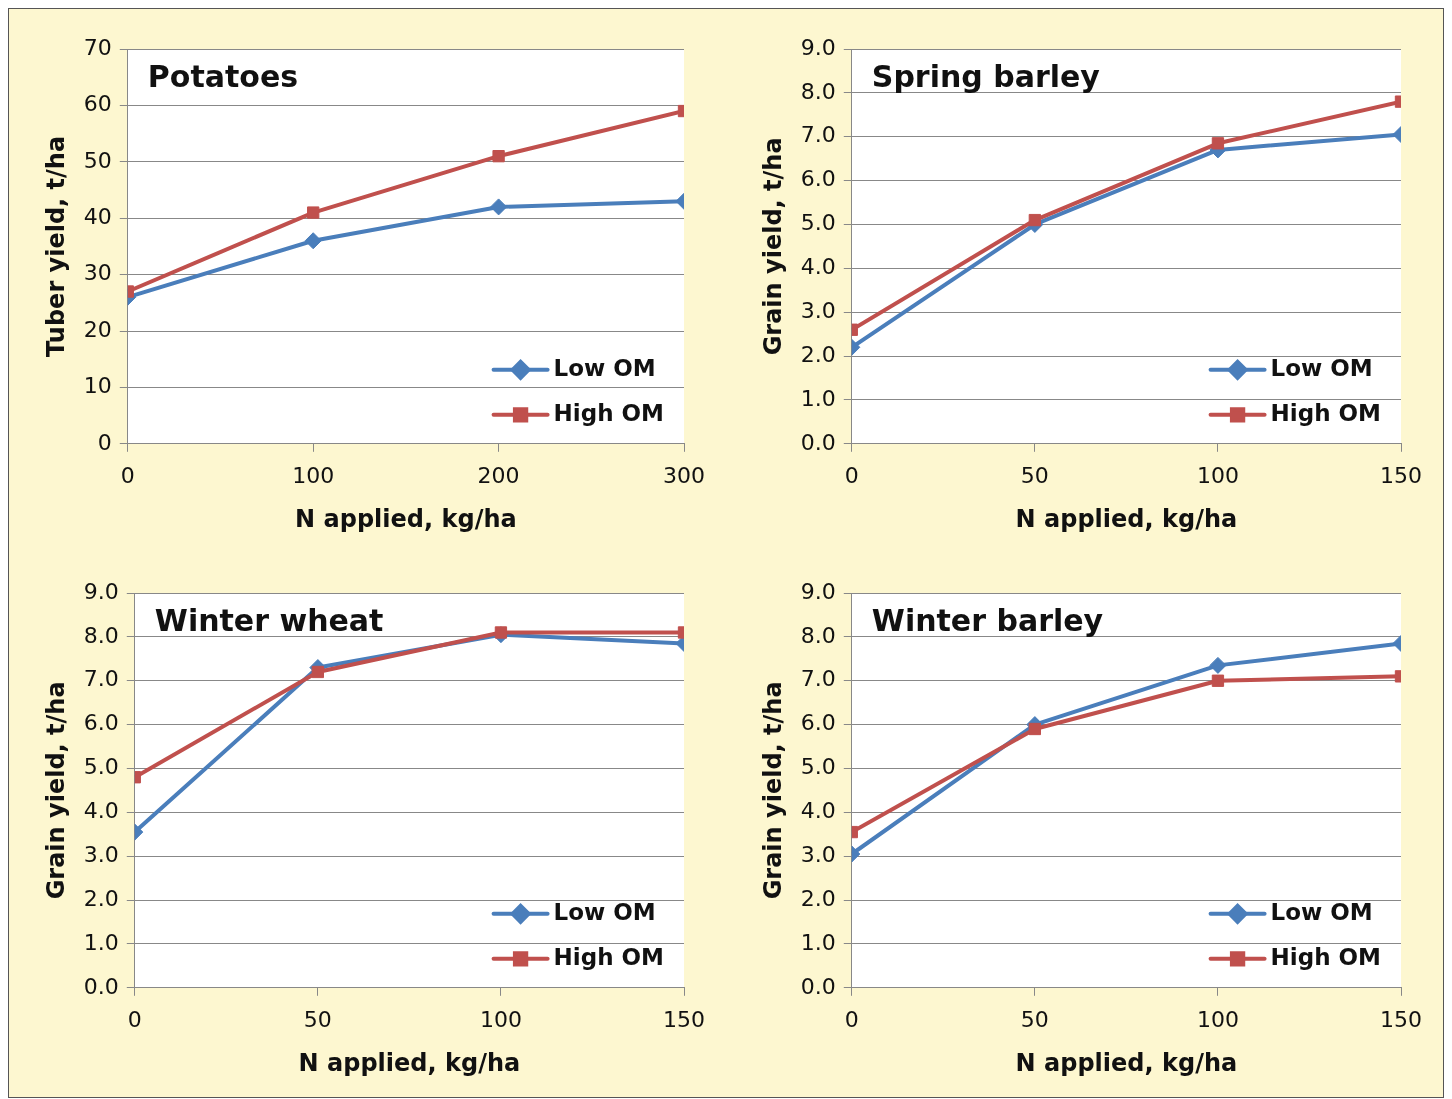  What do you see at coordinates (269, 620) in the screenshot?
I see `chart-title: Winter wheat` at bounding box center [269, 620].